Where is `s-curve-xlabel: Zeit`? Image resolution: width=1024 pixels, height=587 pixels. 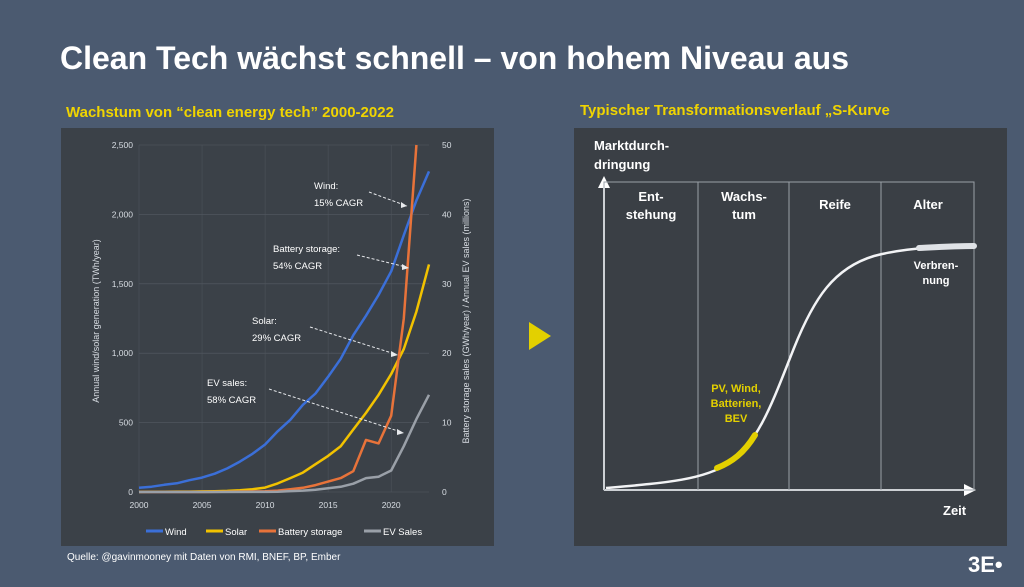 s-curve-xlabel: Zeit is located at coordinates (955, 510).